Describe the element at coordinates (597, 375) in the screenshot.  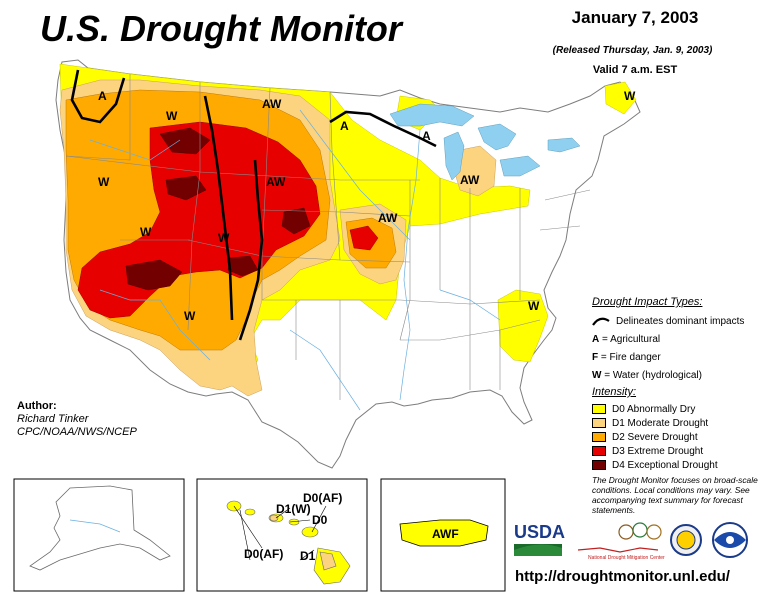
I see `water-key: W` at that location.